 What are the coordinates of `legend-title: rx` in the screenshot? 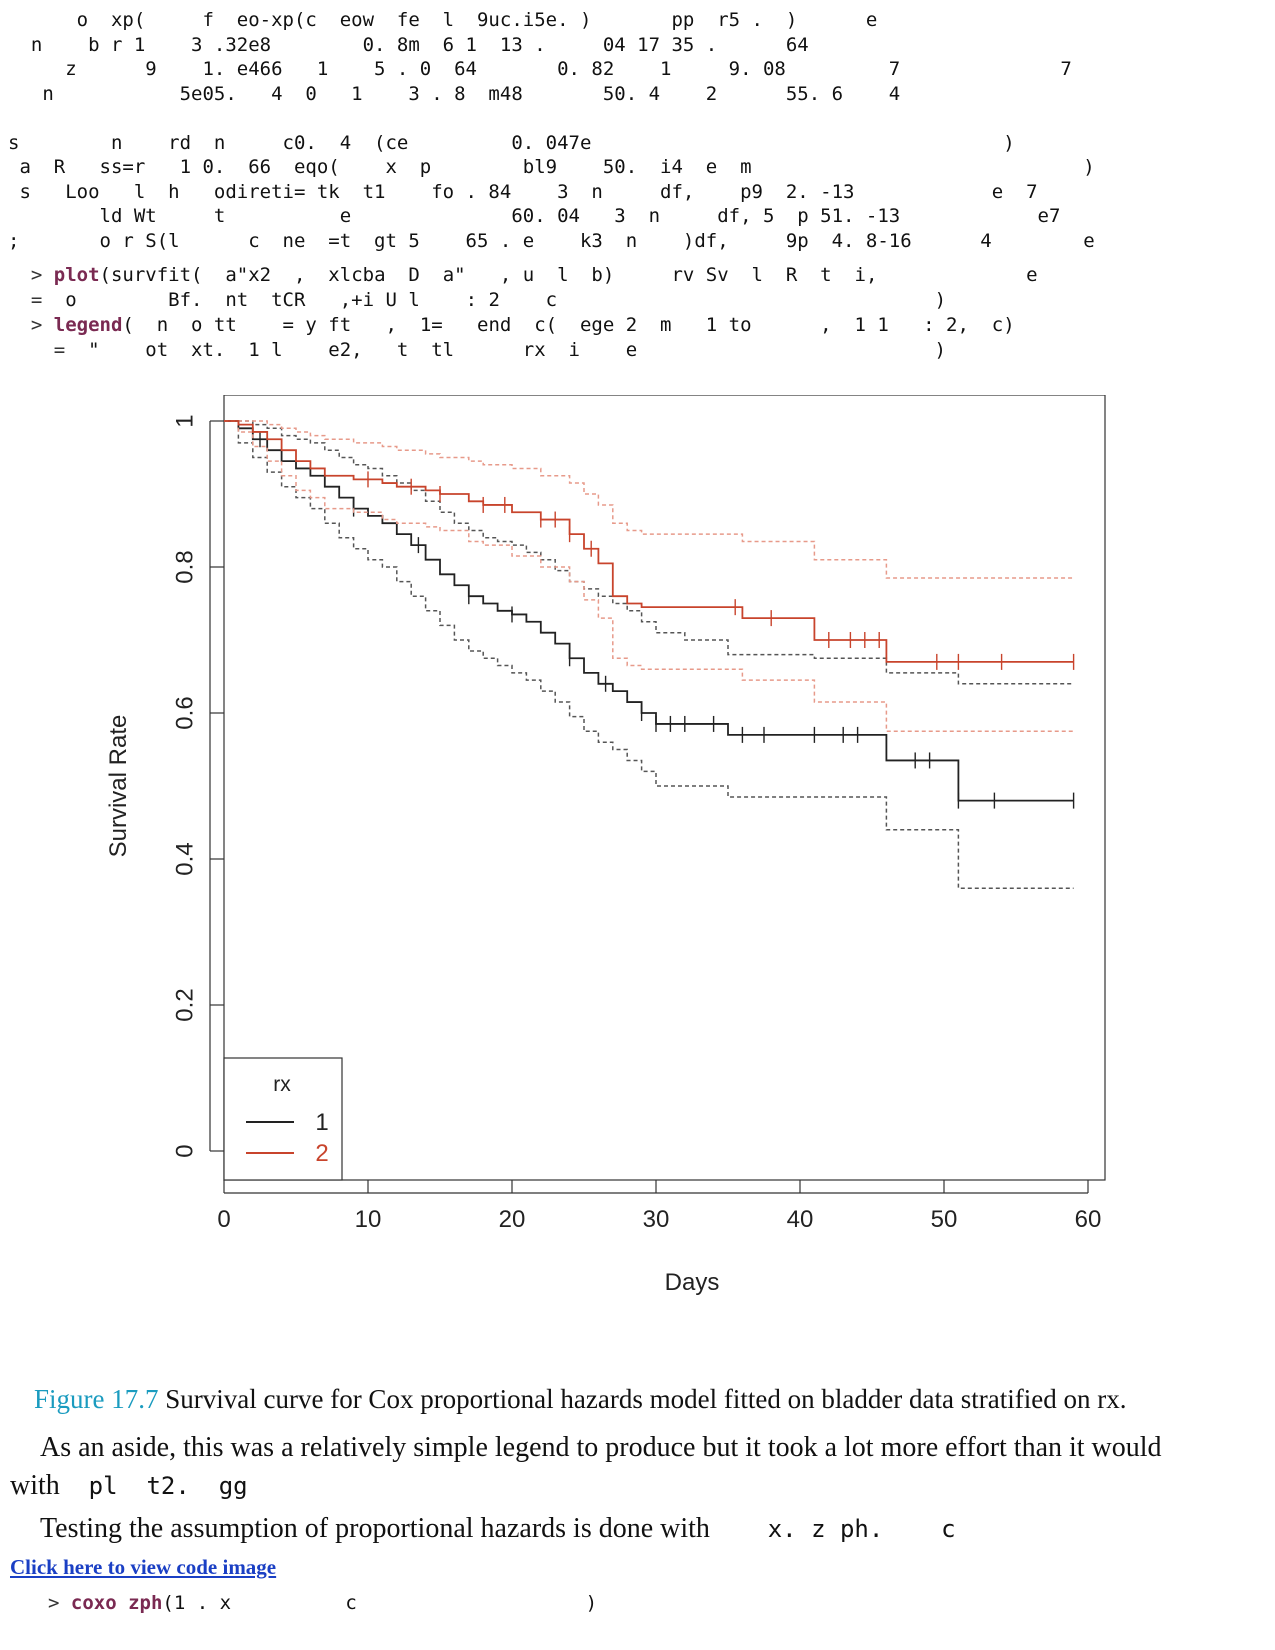 It's located at (282, 1084).